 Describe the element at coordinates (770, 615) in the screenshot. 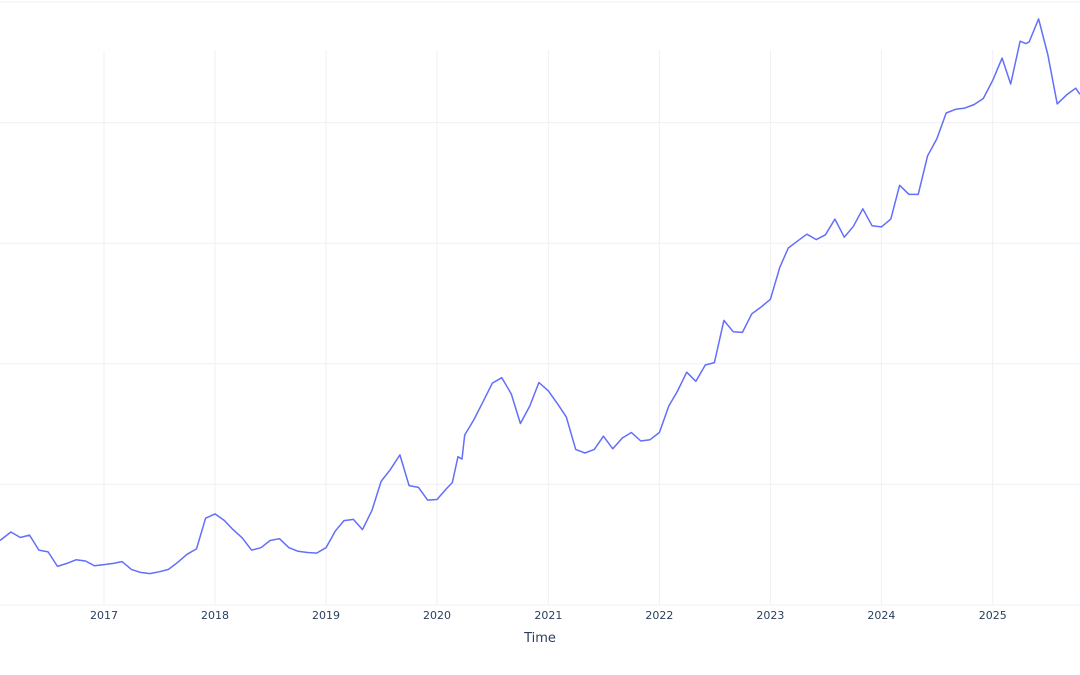

I see `x-tick-label: 2023` at that location.